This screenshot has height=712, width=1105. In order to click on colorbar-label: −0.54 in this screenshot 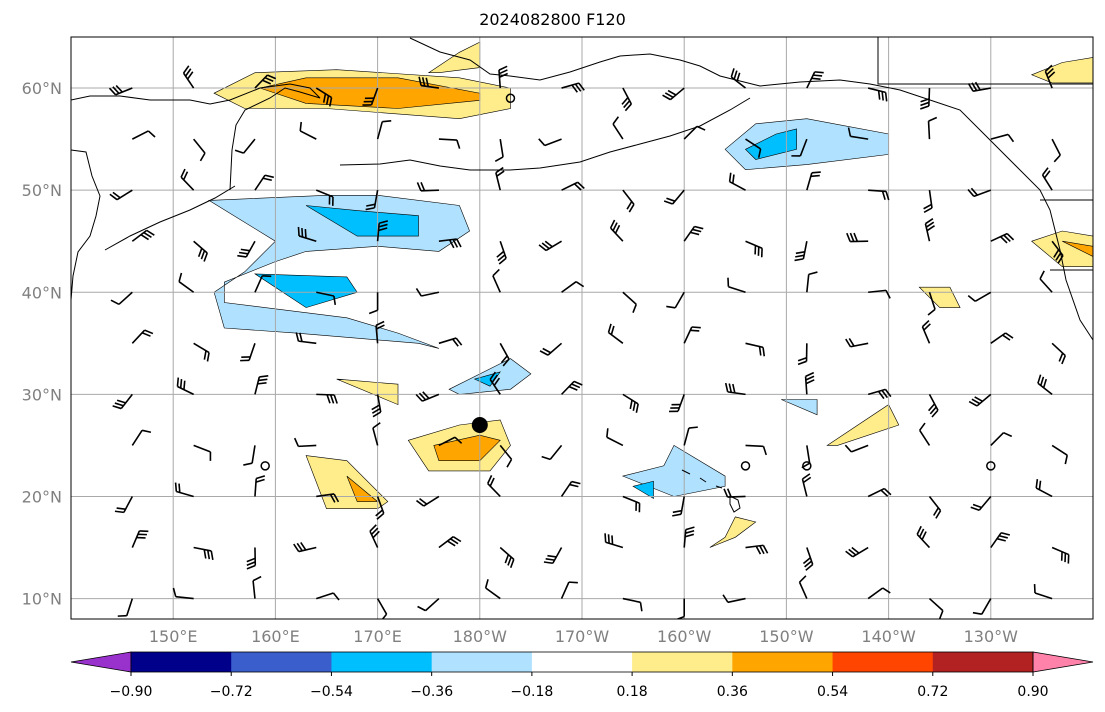, I will do `click(331, 692)`.